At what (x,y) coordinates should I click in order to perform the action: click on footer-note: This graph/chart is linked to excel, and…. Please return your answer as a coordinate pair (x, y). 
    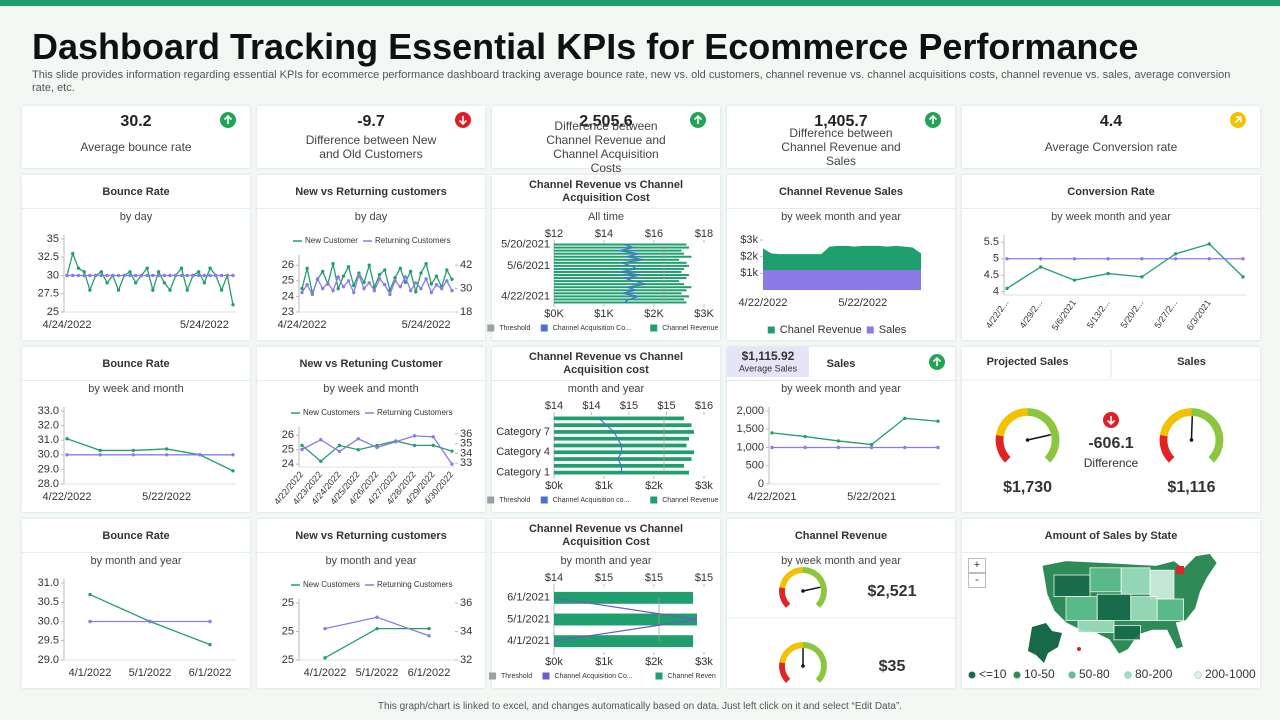
    Looking at the image, I should click on (640, 706).